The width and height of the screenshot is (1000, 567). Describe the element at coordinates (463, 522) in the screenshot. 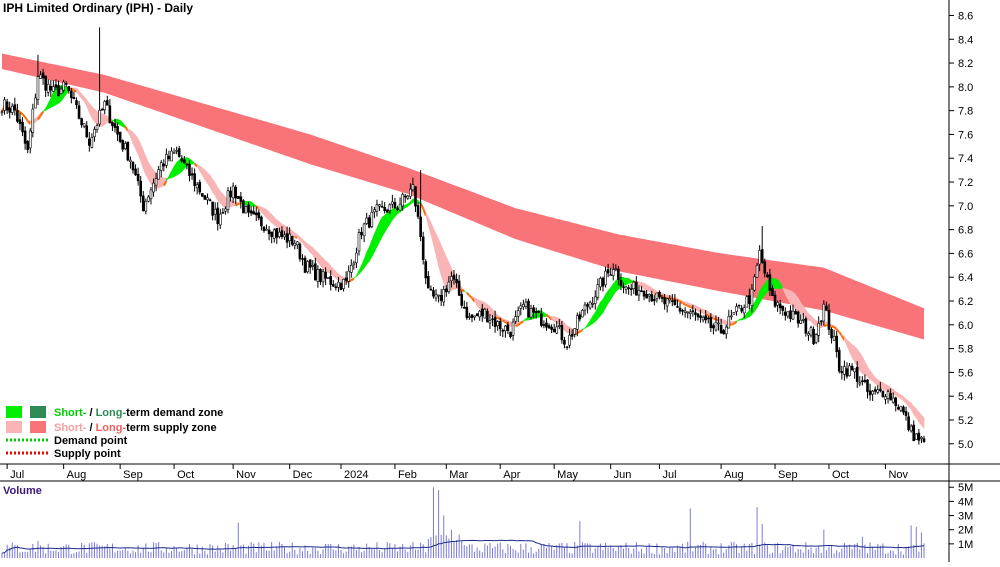

I see `volume-panel` at that location.